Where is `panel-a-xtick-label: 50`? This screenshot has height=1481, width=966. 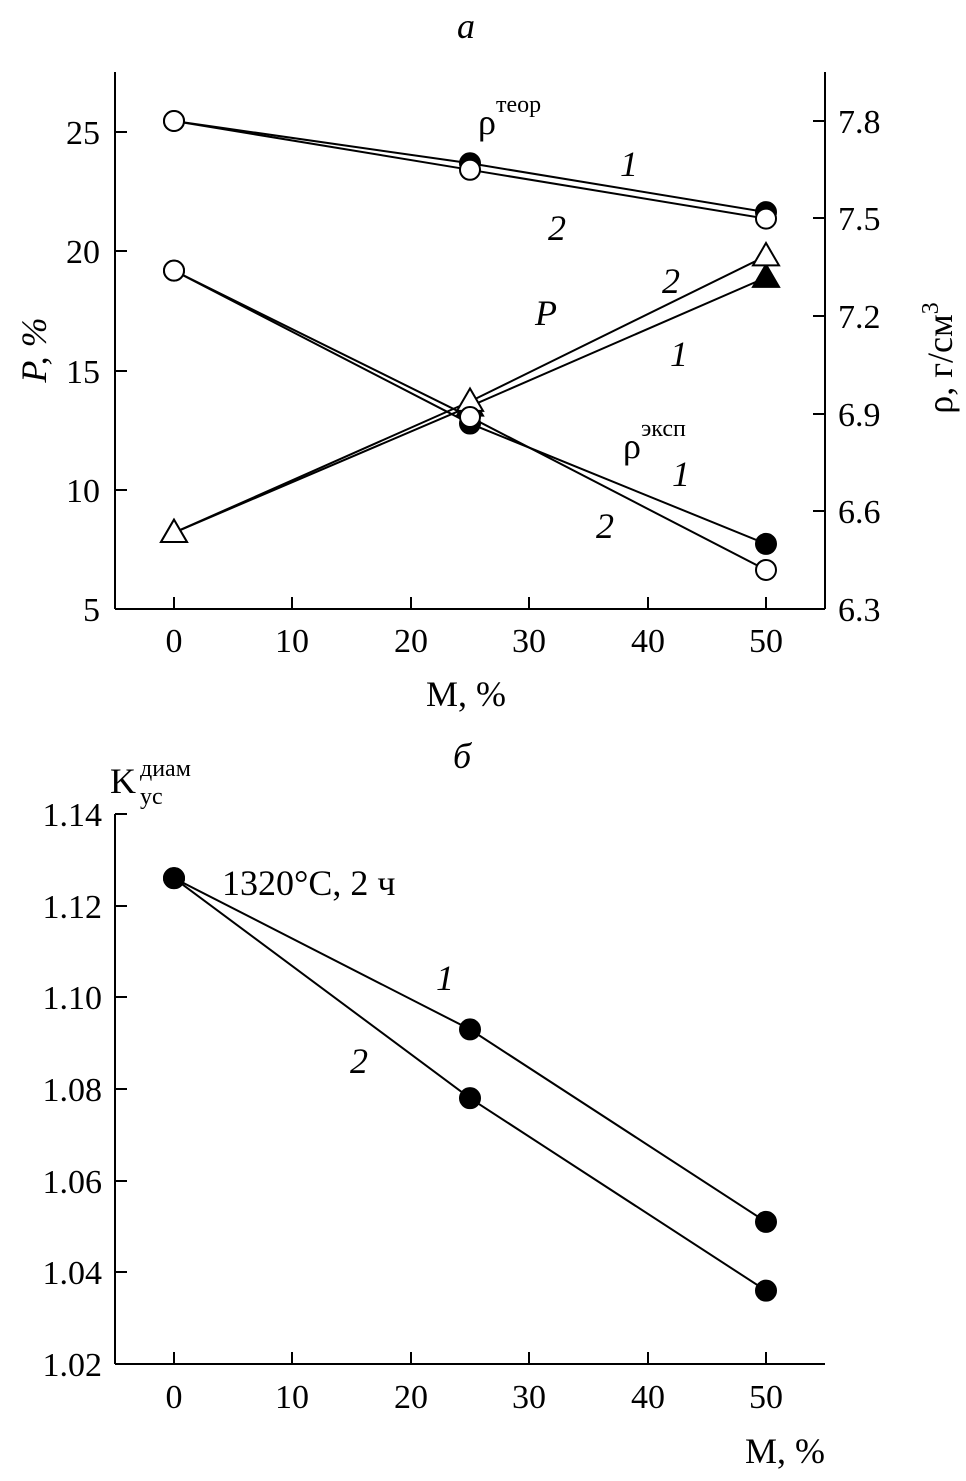
panel-a-xtick-label: 50 is located at coordinates (766, 641).